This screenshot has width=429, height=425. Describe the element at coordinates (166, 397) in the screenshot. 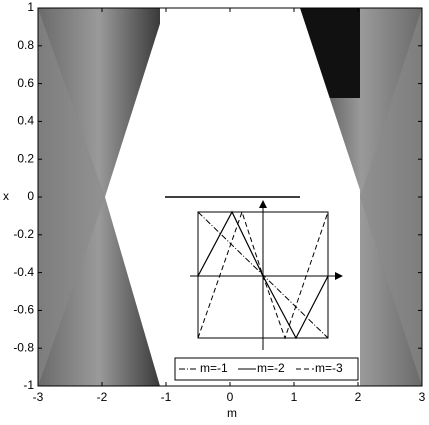

I see `x-tick-label: -1` at that location.